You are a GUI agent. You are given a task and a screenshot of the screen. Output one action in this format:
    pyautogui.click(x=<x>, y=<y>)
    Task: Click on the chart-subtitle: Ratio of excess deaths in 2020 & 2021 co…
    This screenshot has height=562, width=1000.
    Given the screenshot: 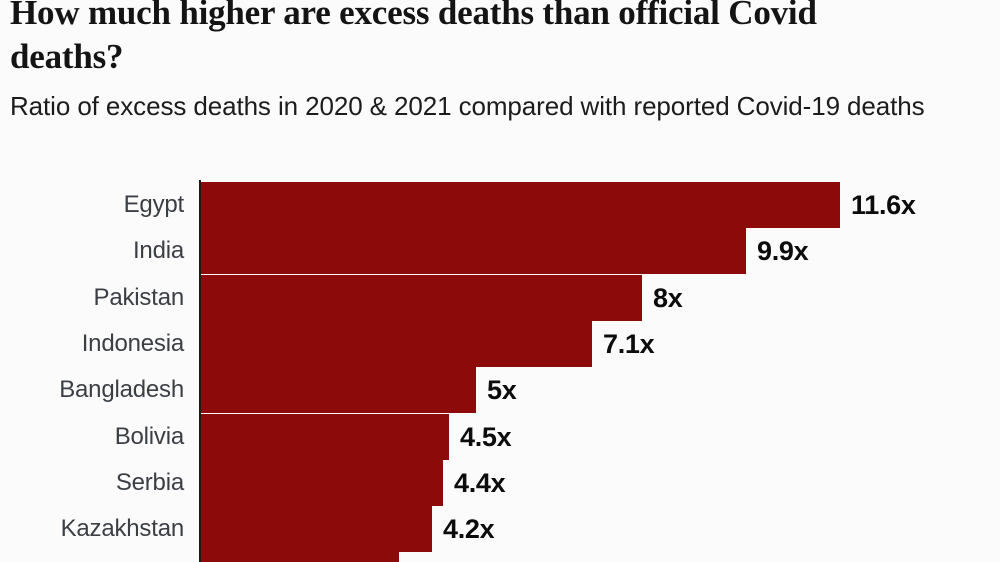 What is the action you would take?
    pyautogui.click(x=467, y=106)
    